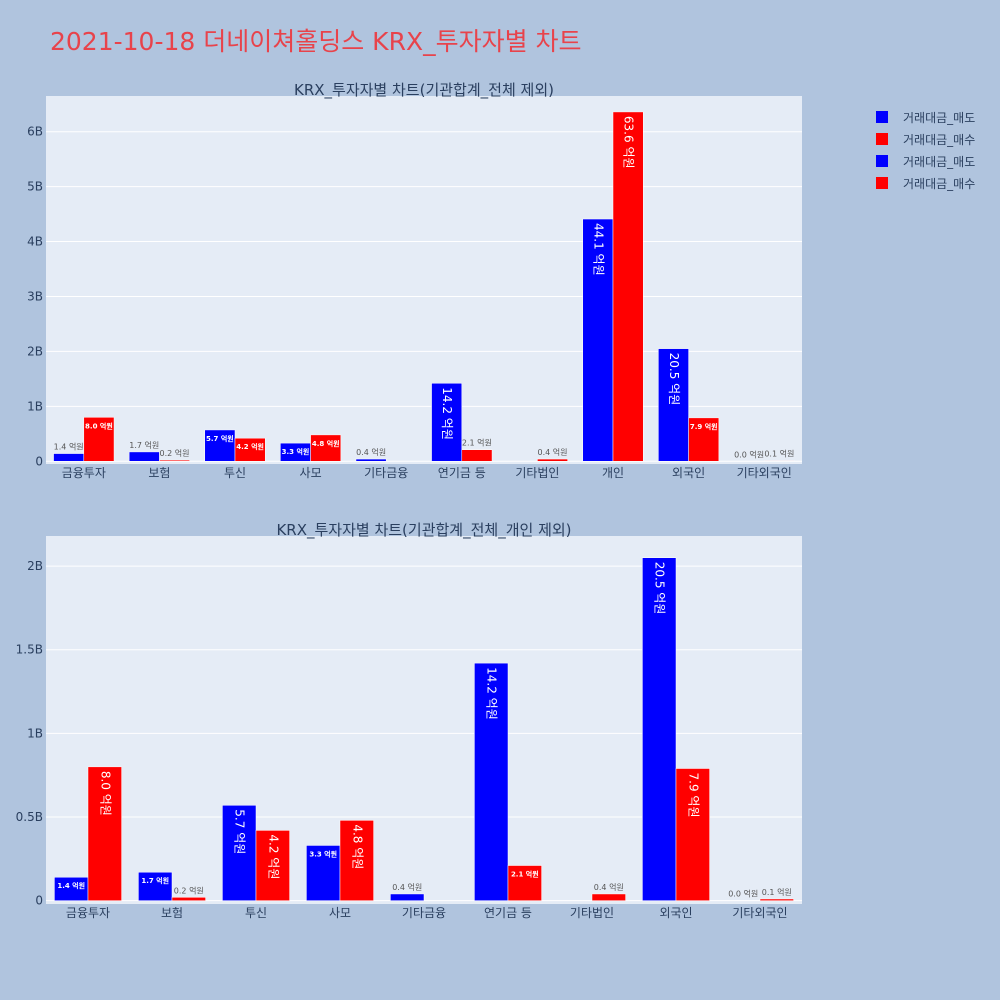  What do you see at coordinates (35, 132) in the screenshot?
I see `y-tick-label: 6B` at bounding box center [35, 132].